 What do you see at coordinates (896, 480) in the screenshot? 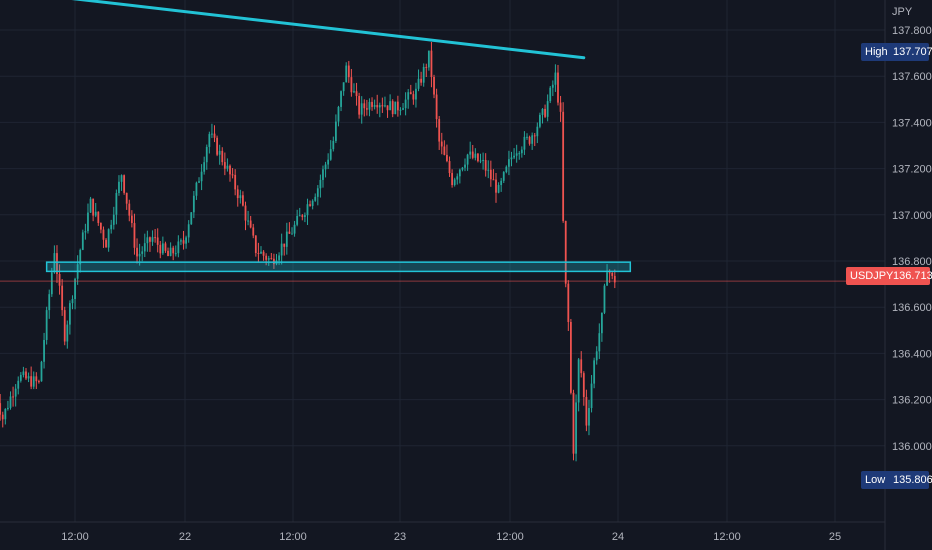
I see `low-badge: Low 135.806` at bounding box center [896, 480].